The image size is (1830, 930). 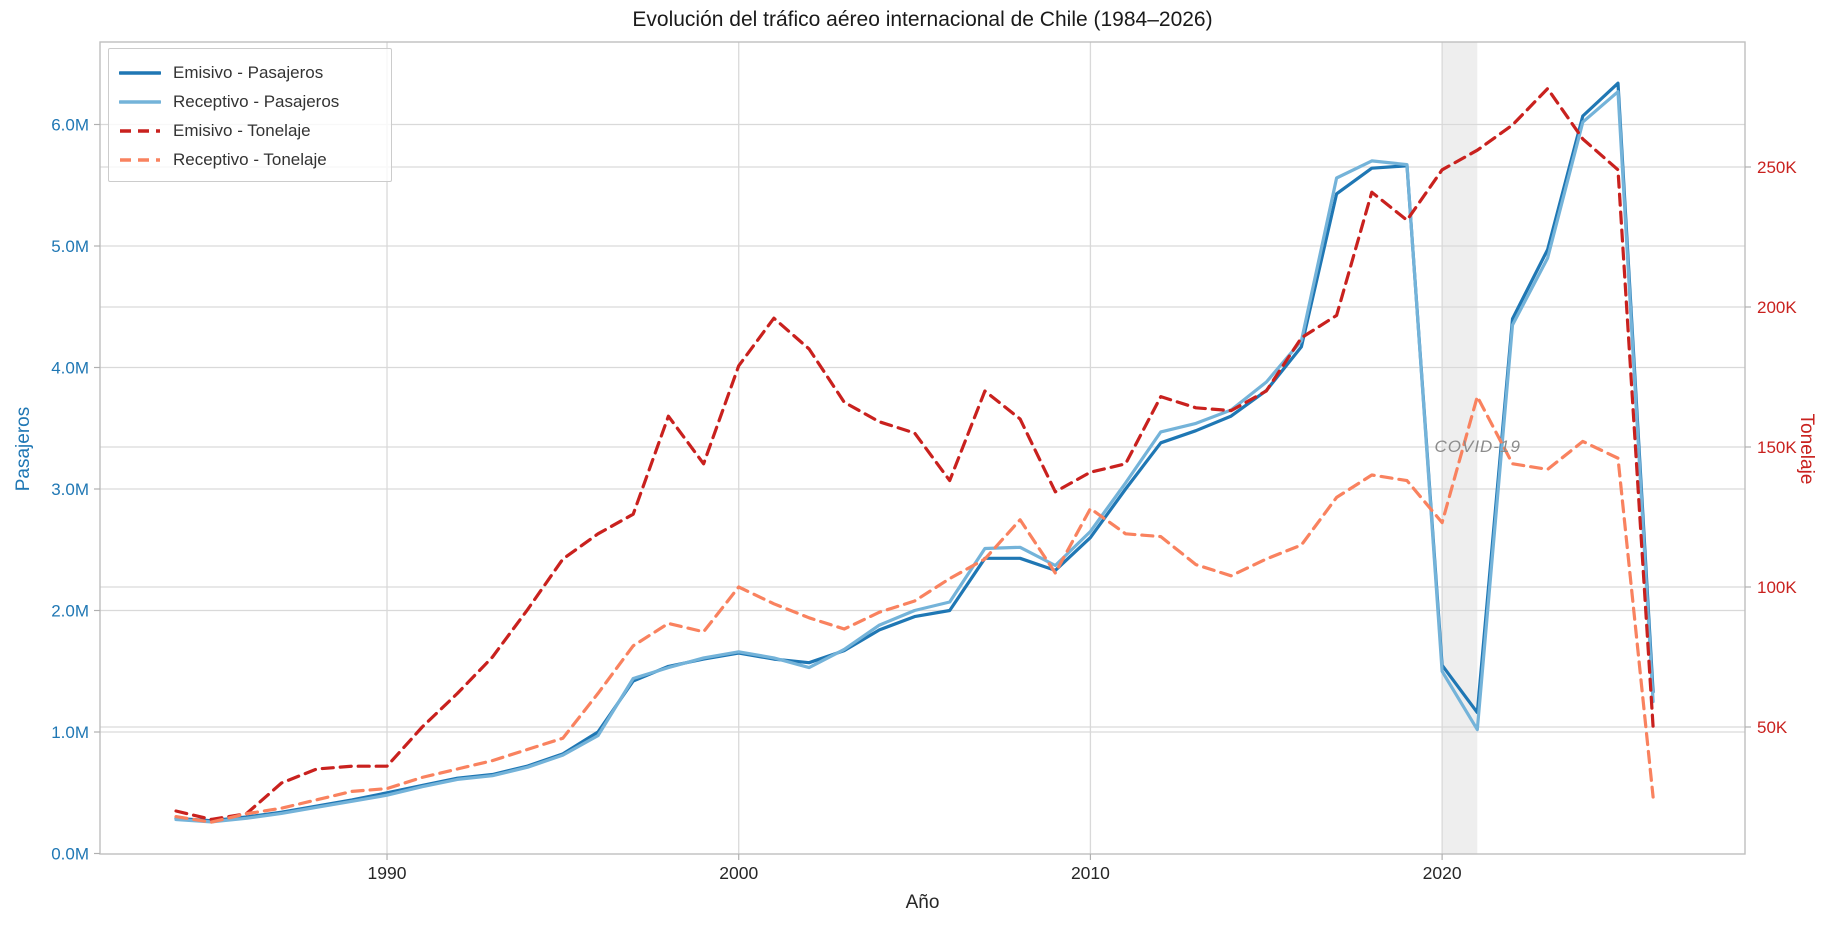 What do you see at coordinates (70, 489) in the screenshot?
I see `y-left-tick-label: 3.0M` at bounding box center [70, 489].